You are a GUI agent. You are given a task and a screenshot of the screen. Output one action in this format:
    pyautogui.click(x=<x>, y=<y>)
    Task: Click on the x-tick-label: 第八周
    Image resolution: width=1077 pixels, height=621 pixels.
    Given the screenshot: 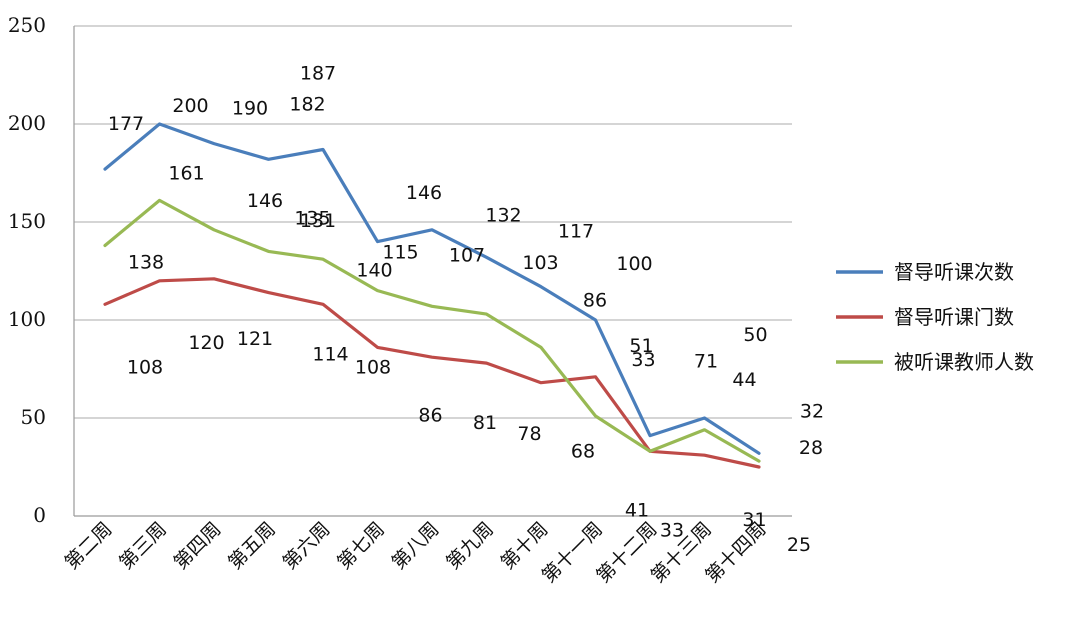 What is the action you would take?
    pyautogui.click(x=416, y=546)
    